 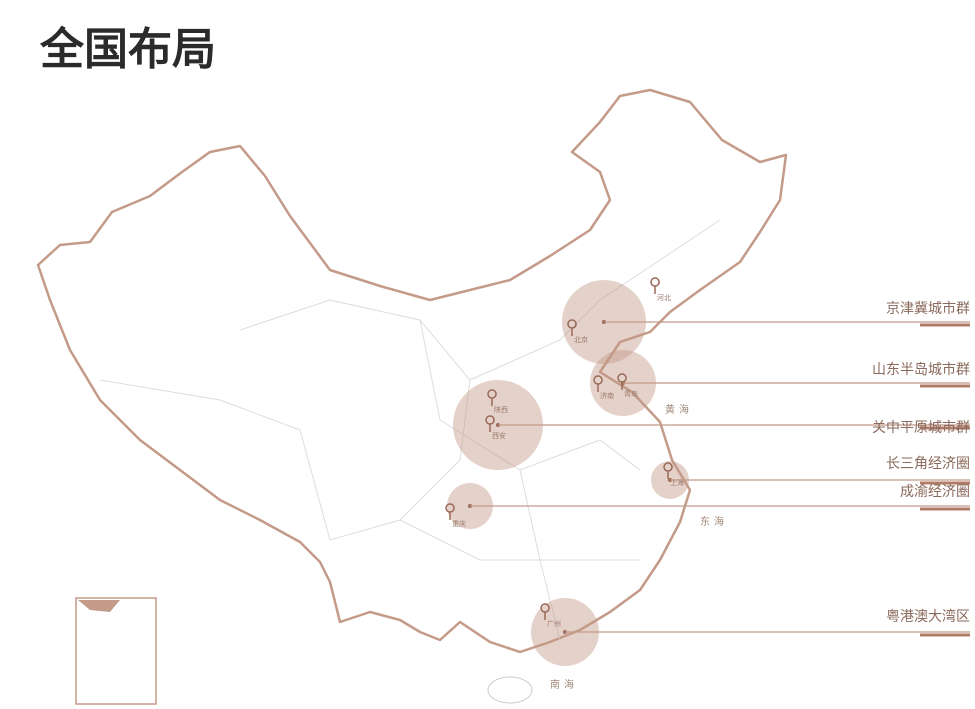 What do you see at coordinates (928, 308) in the screenshot?
I see `region-label: 京津冀城市群` at bounding box center [928, 308].